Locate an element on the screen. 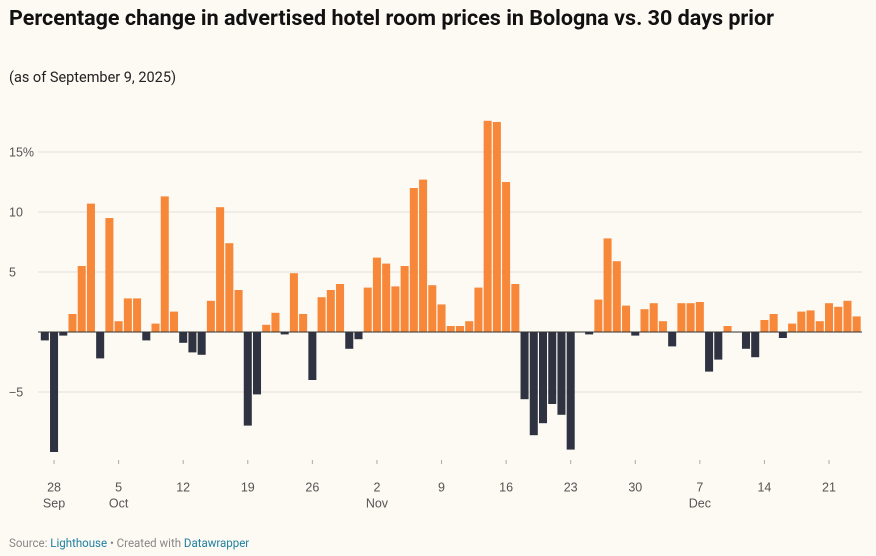 The image size is (876, 556). x-tick-label: 23 is located at coordinates (571, 487).